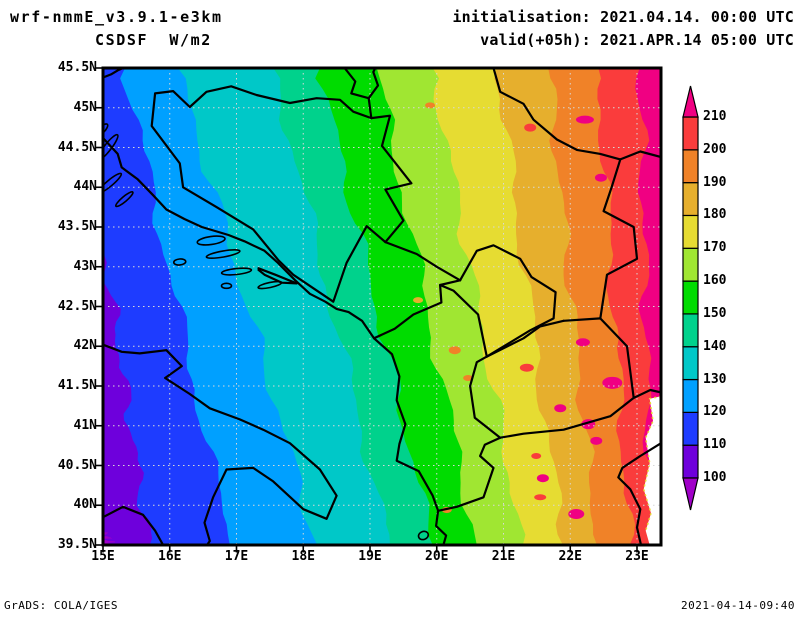 The height and width of the screenshot is (618, 800). What do you see at coordinates (153, 40) in the screenshot?
I see `variable-title: CSDSF W/m2` at bounding box center [153, 40].